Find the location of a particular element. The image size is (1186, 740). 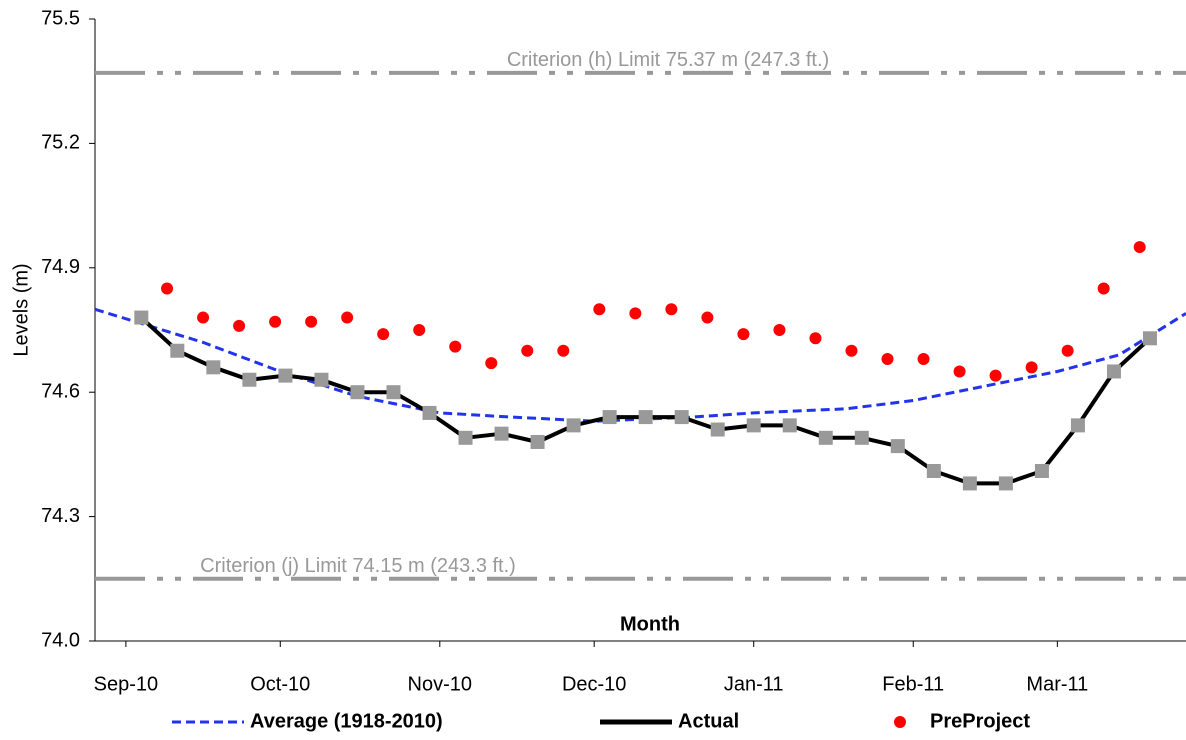

reference-label: Criterion (h) Limit 75.37 m (247.3 ft.) is located at coordinates (668, 60).